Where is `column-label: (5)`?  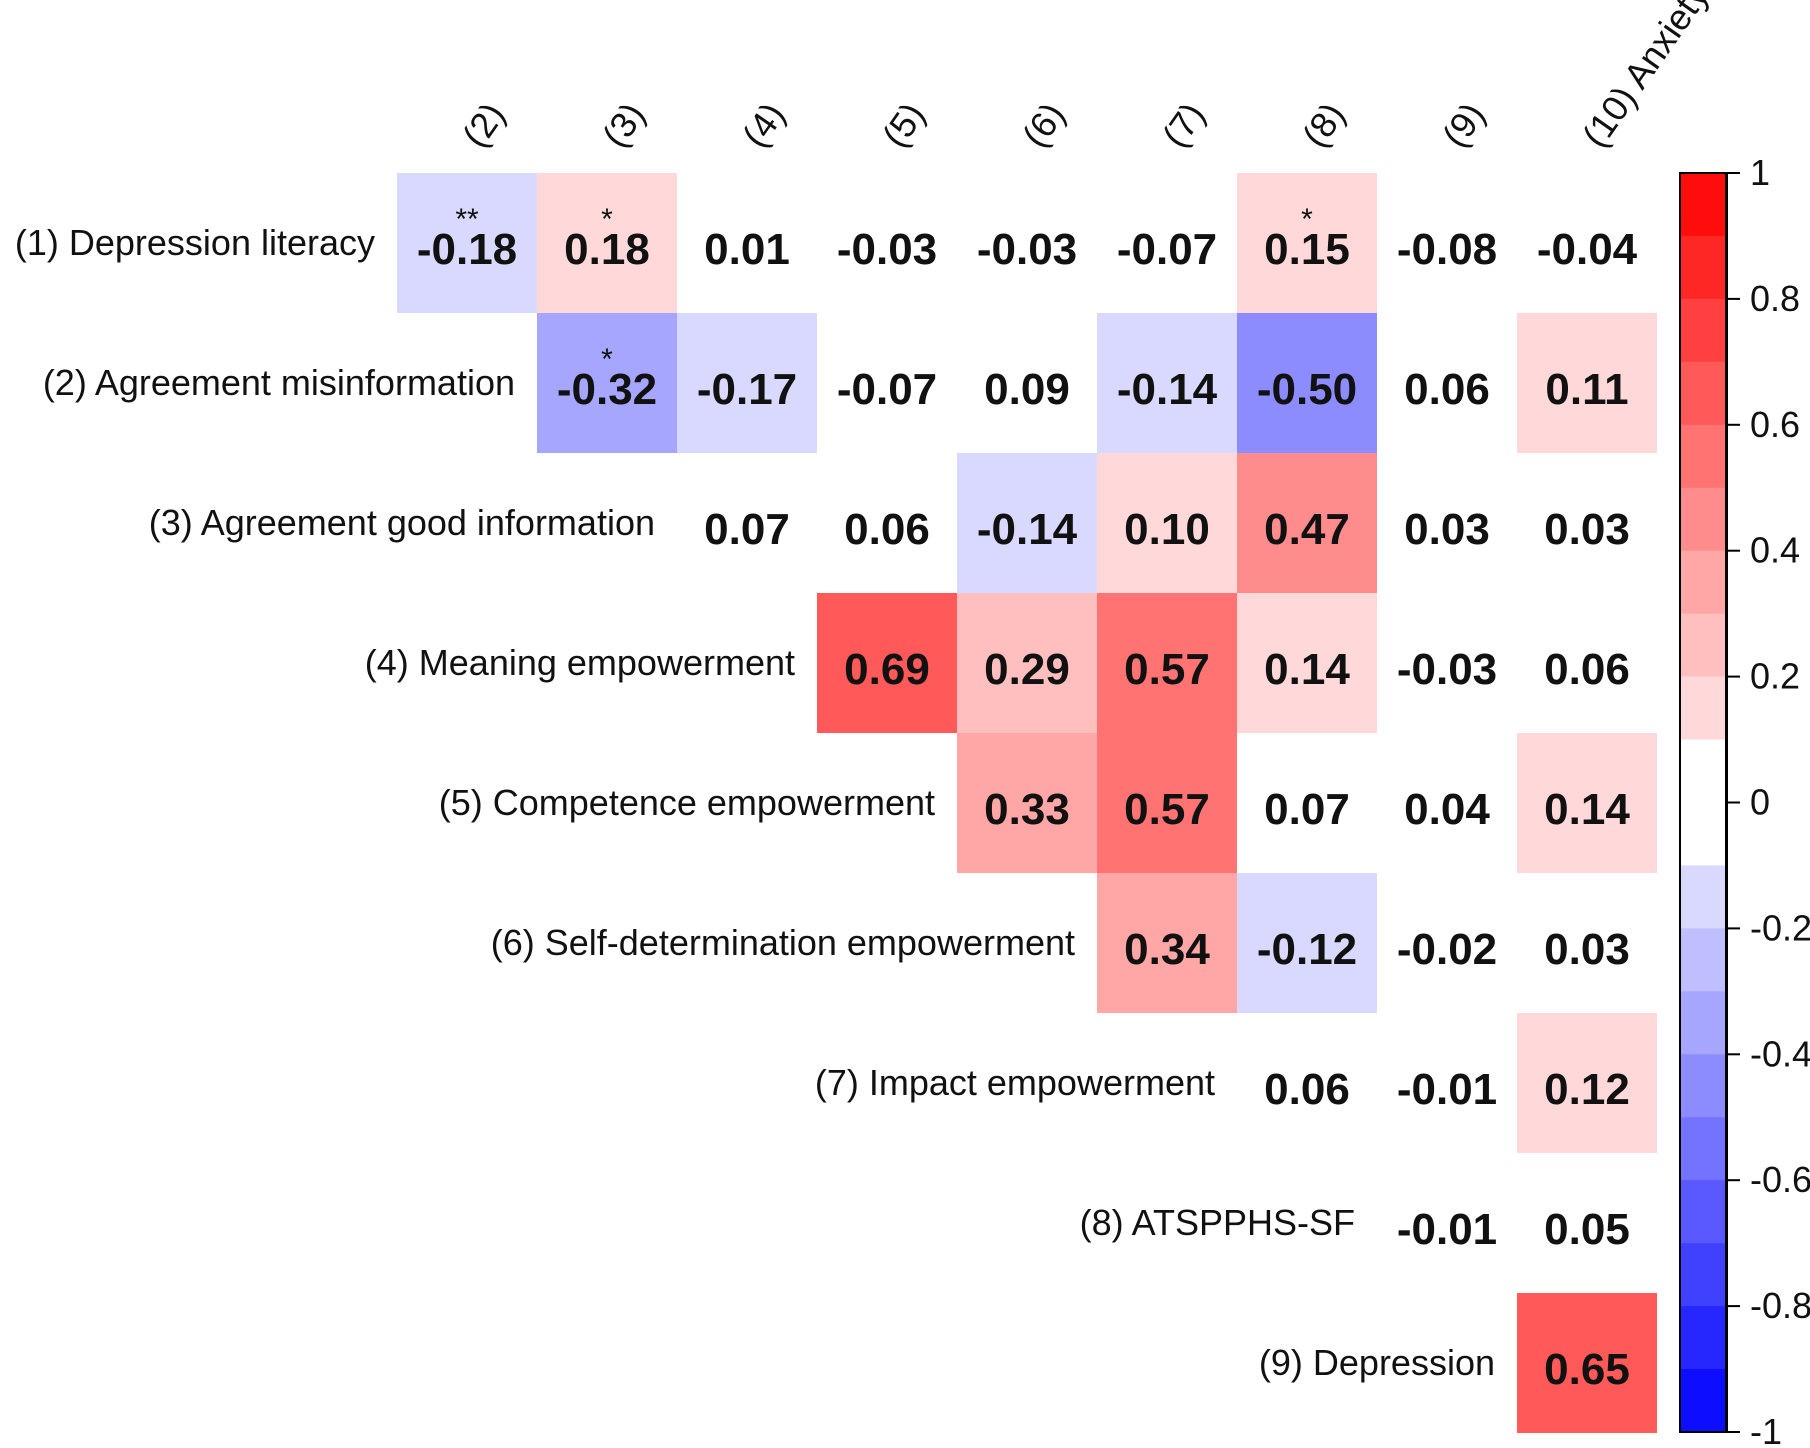
column-label: (5) is located at coordinates (903, 125).